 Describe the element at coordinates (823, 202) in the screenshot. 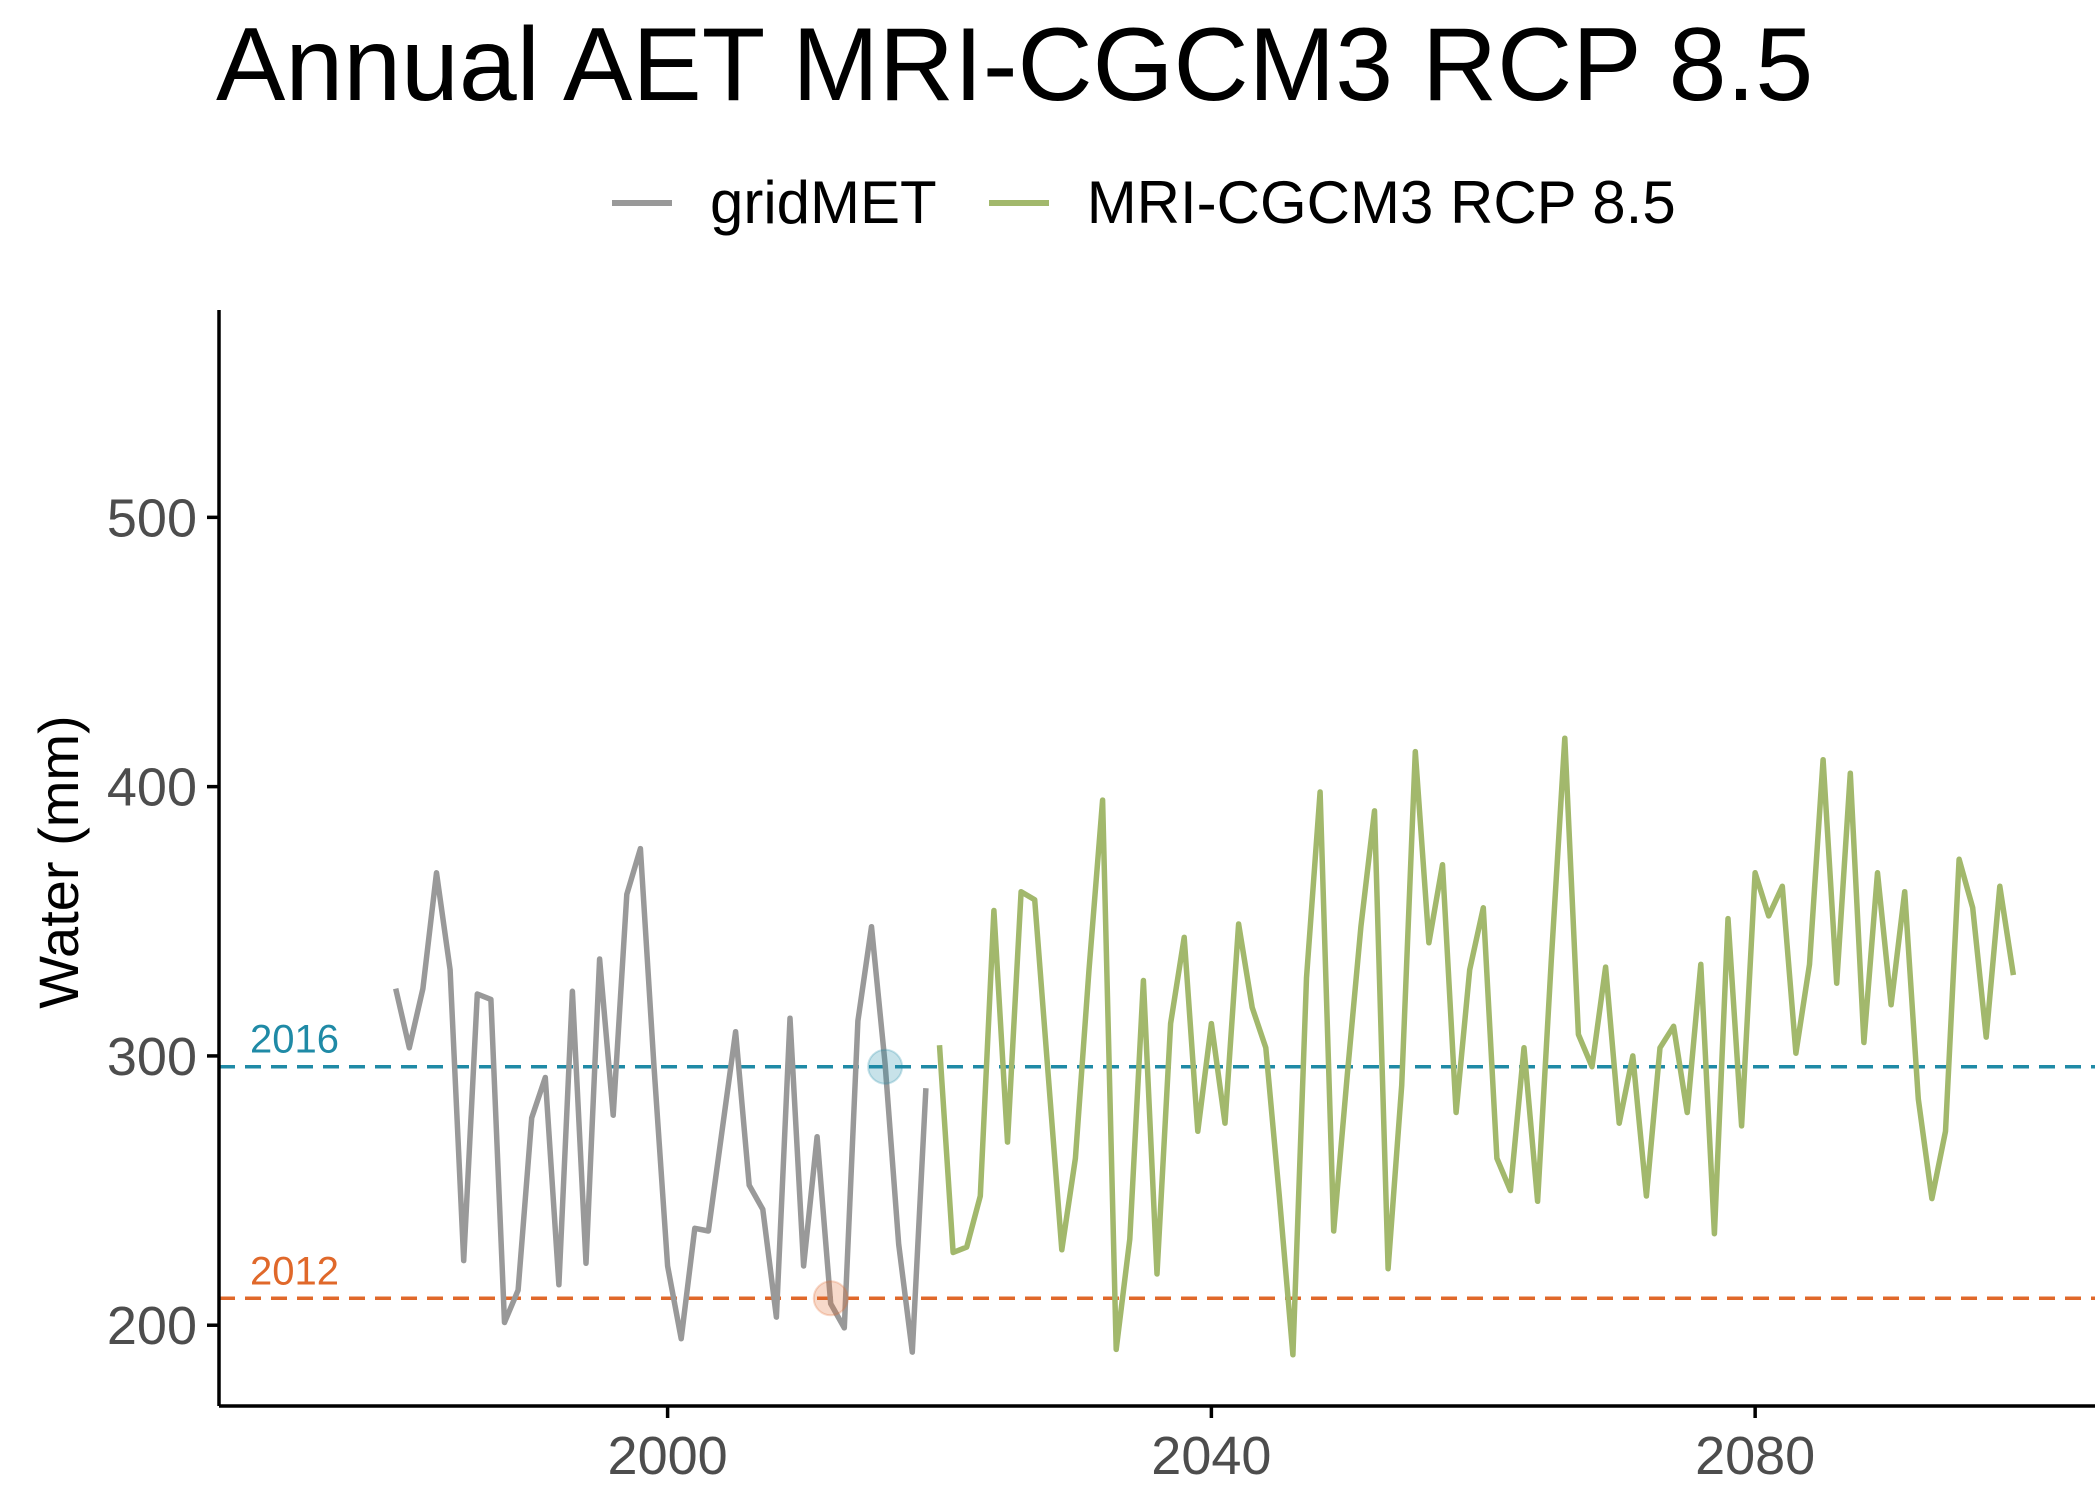

I see `legend-label-gridmet: gridMET` at that location.